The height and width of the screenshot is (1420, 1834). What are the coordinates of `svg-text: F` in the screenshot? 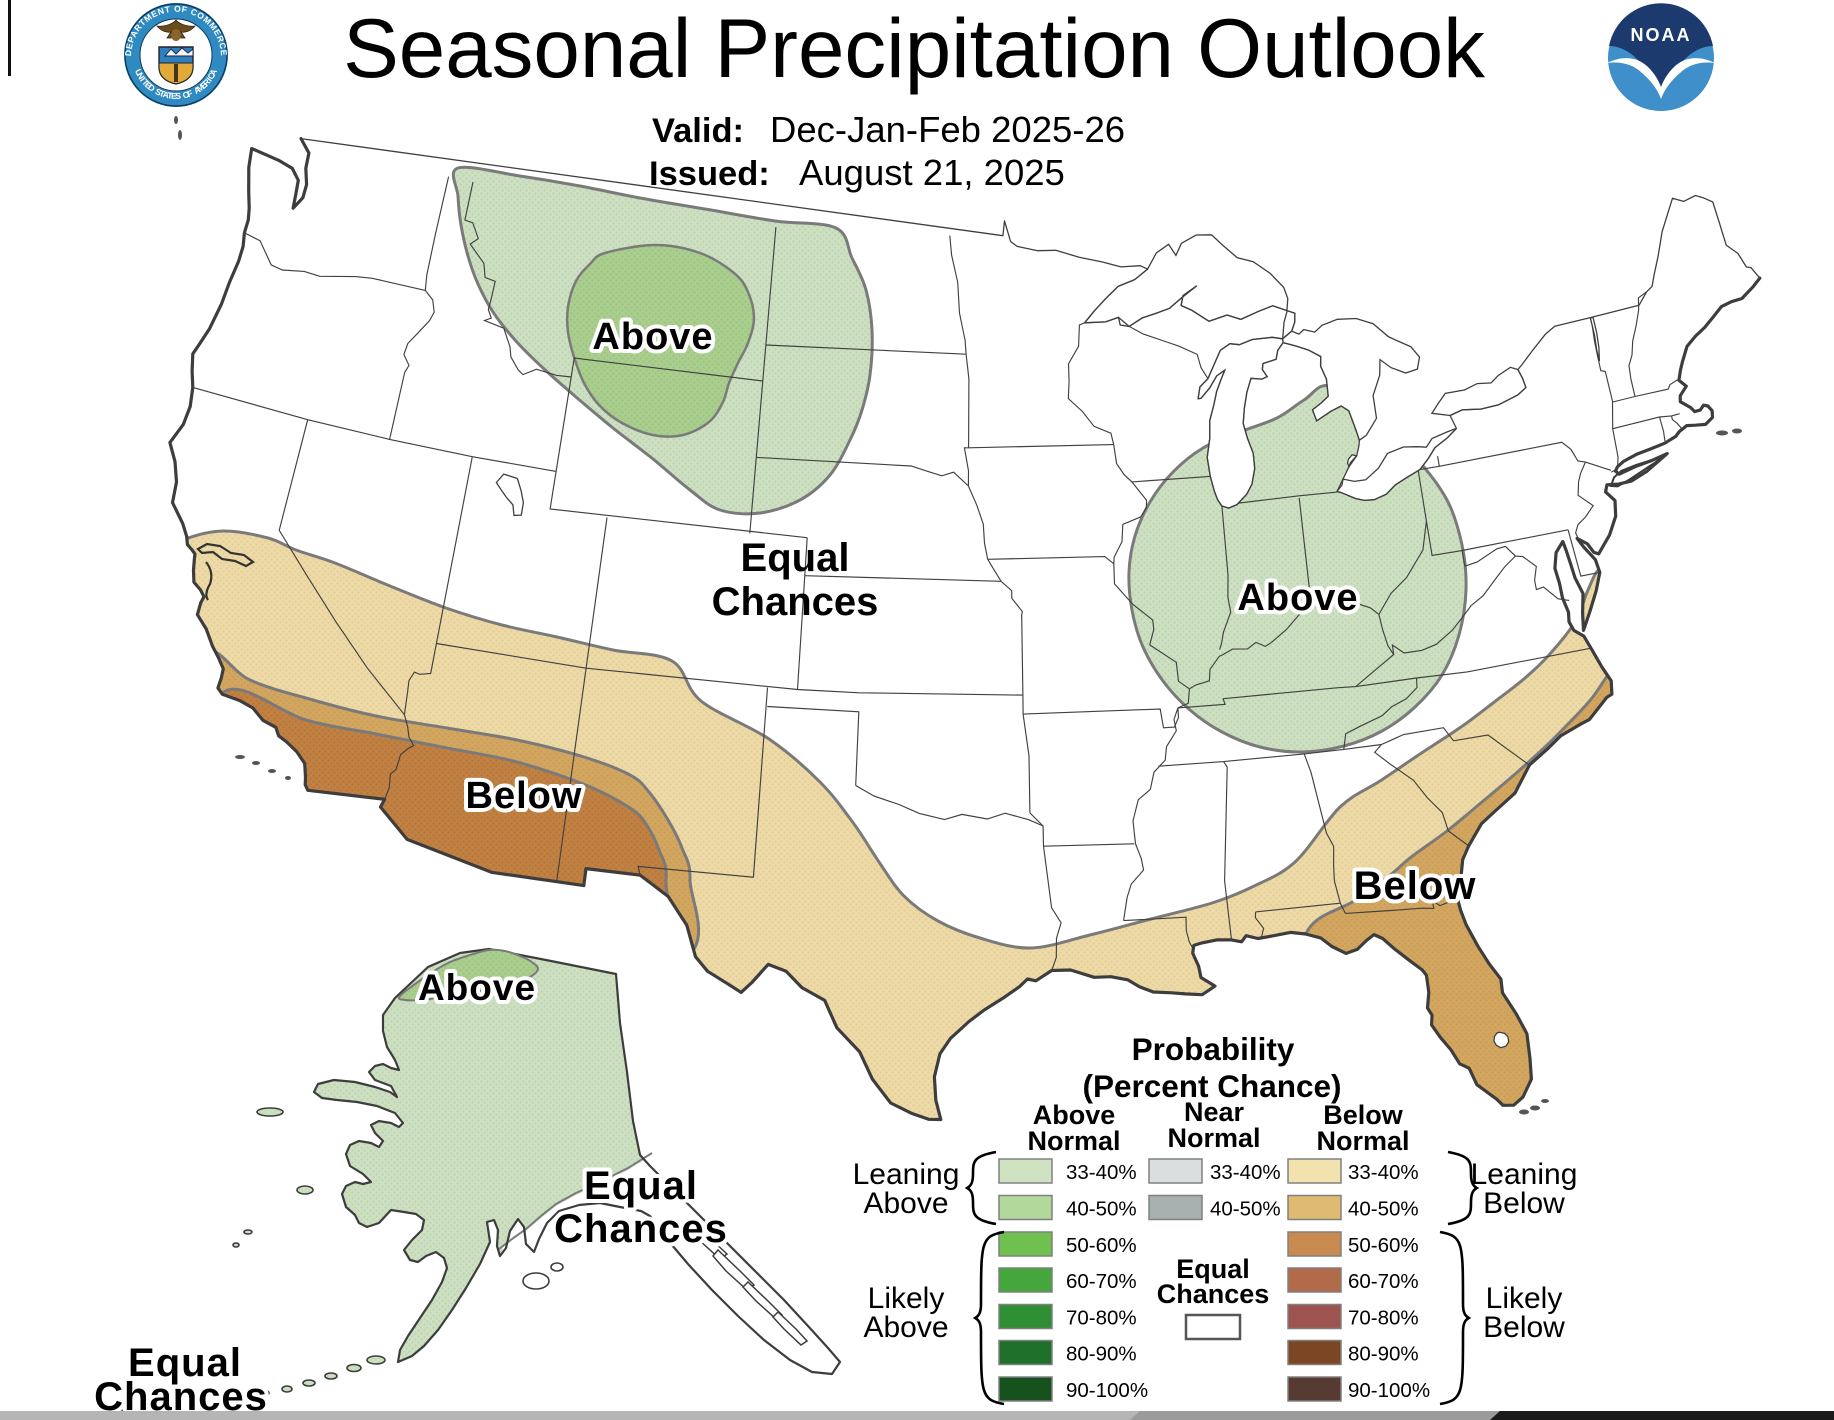 It's located at (190, 93).